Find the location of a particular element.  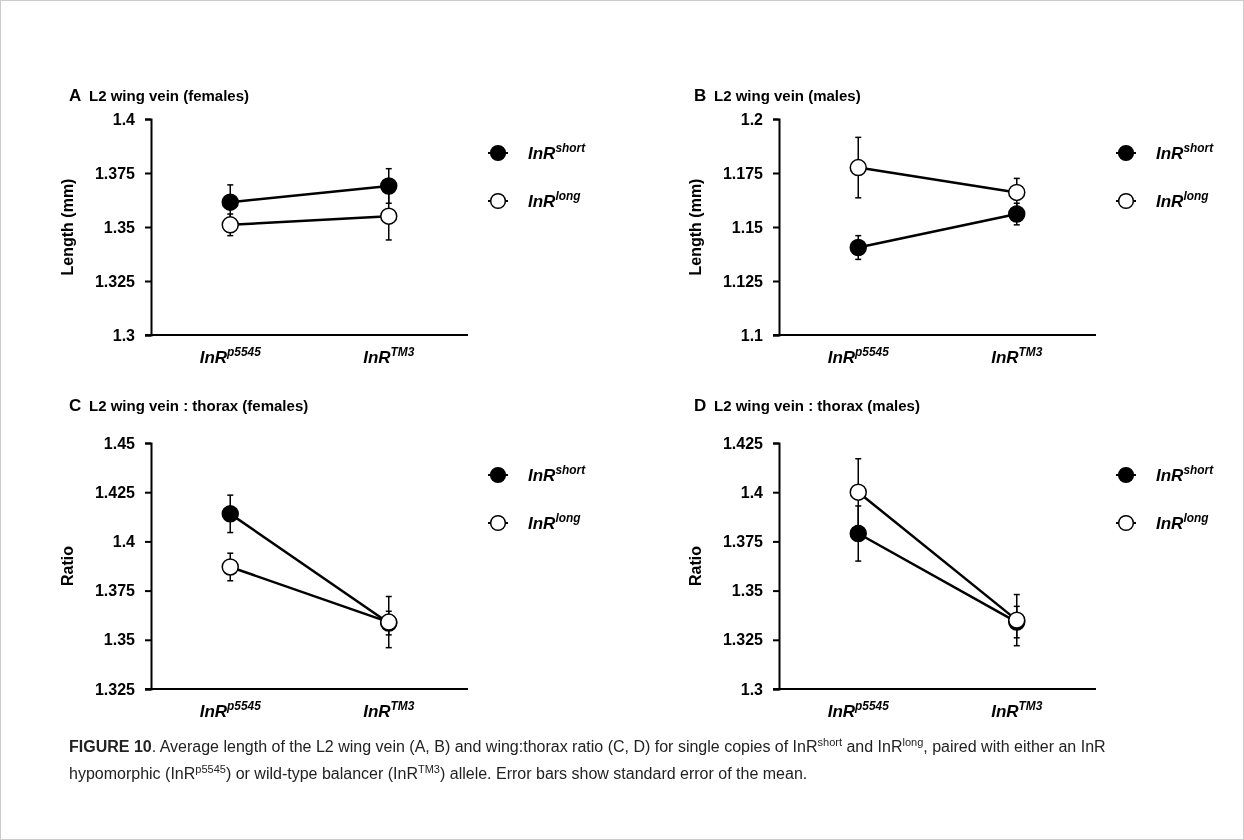

y-tick-label: 1.125 is located at coordinates (743, 281).